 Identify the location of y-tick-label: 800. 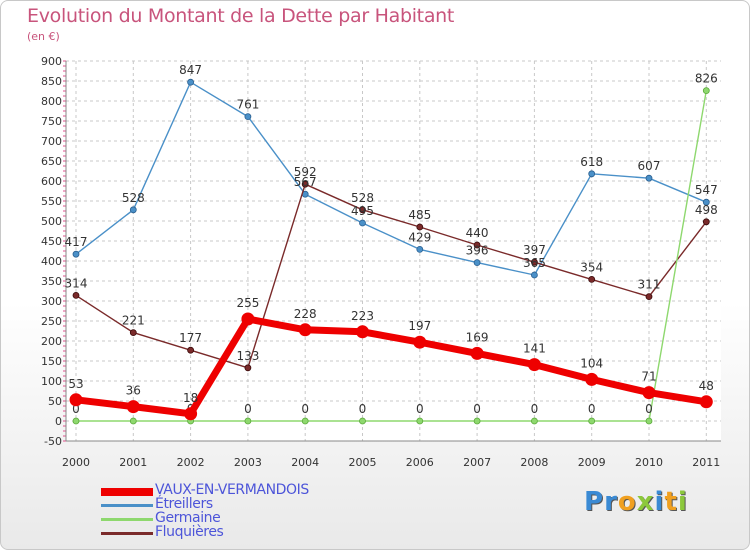
(51, 101).